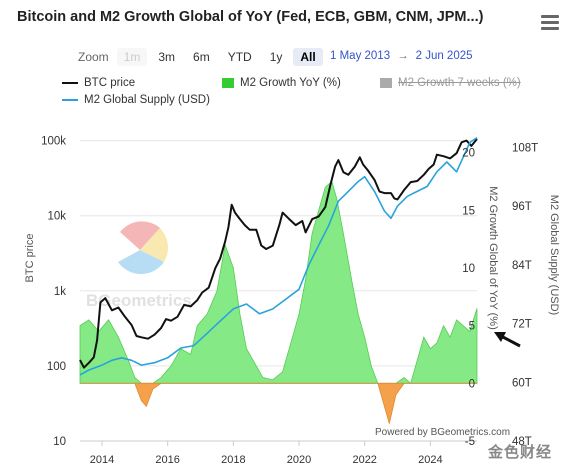  I want to click on m2-supply-tick-label-108T: 108T, so click(525, 148).